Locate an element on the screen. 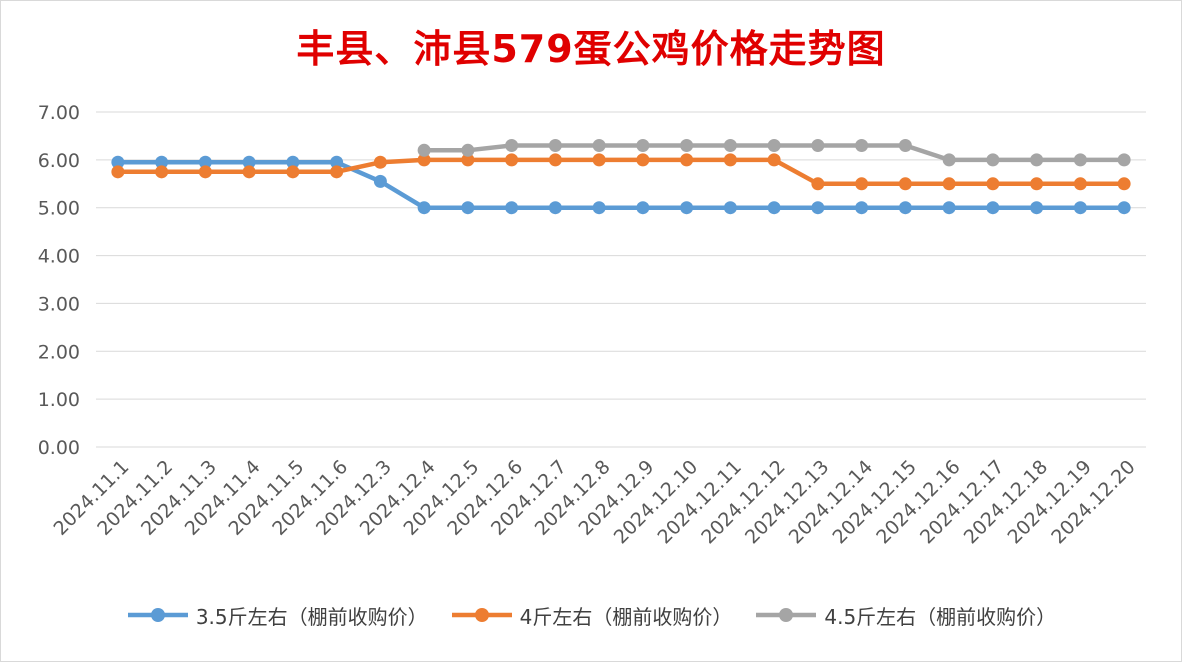 This screenshot has width=1182, height=662. y-tick-label: 4.00 is located at coordinates (59, 257).